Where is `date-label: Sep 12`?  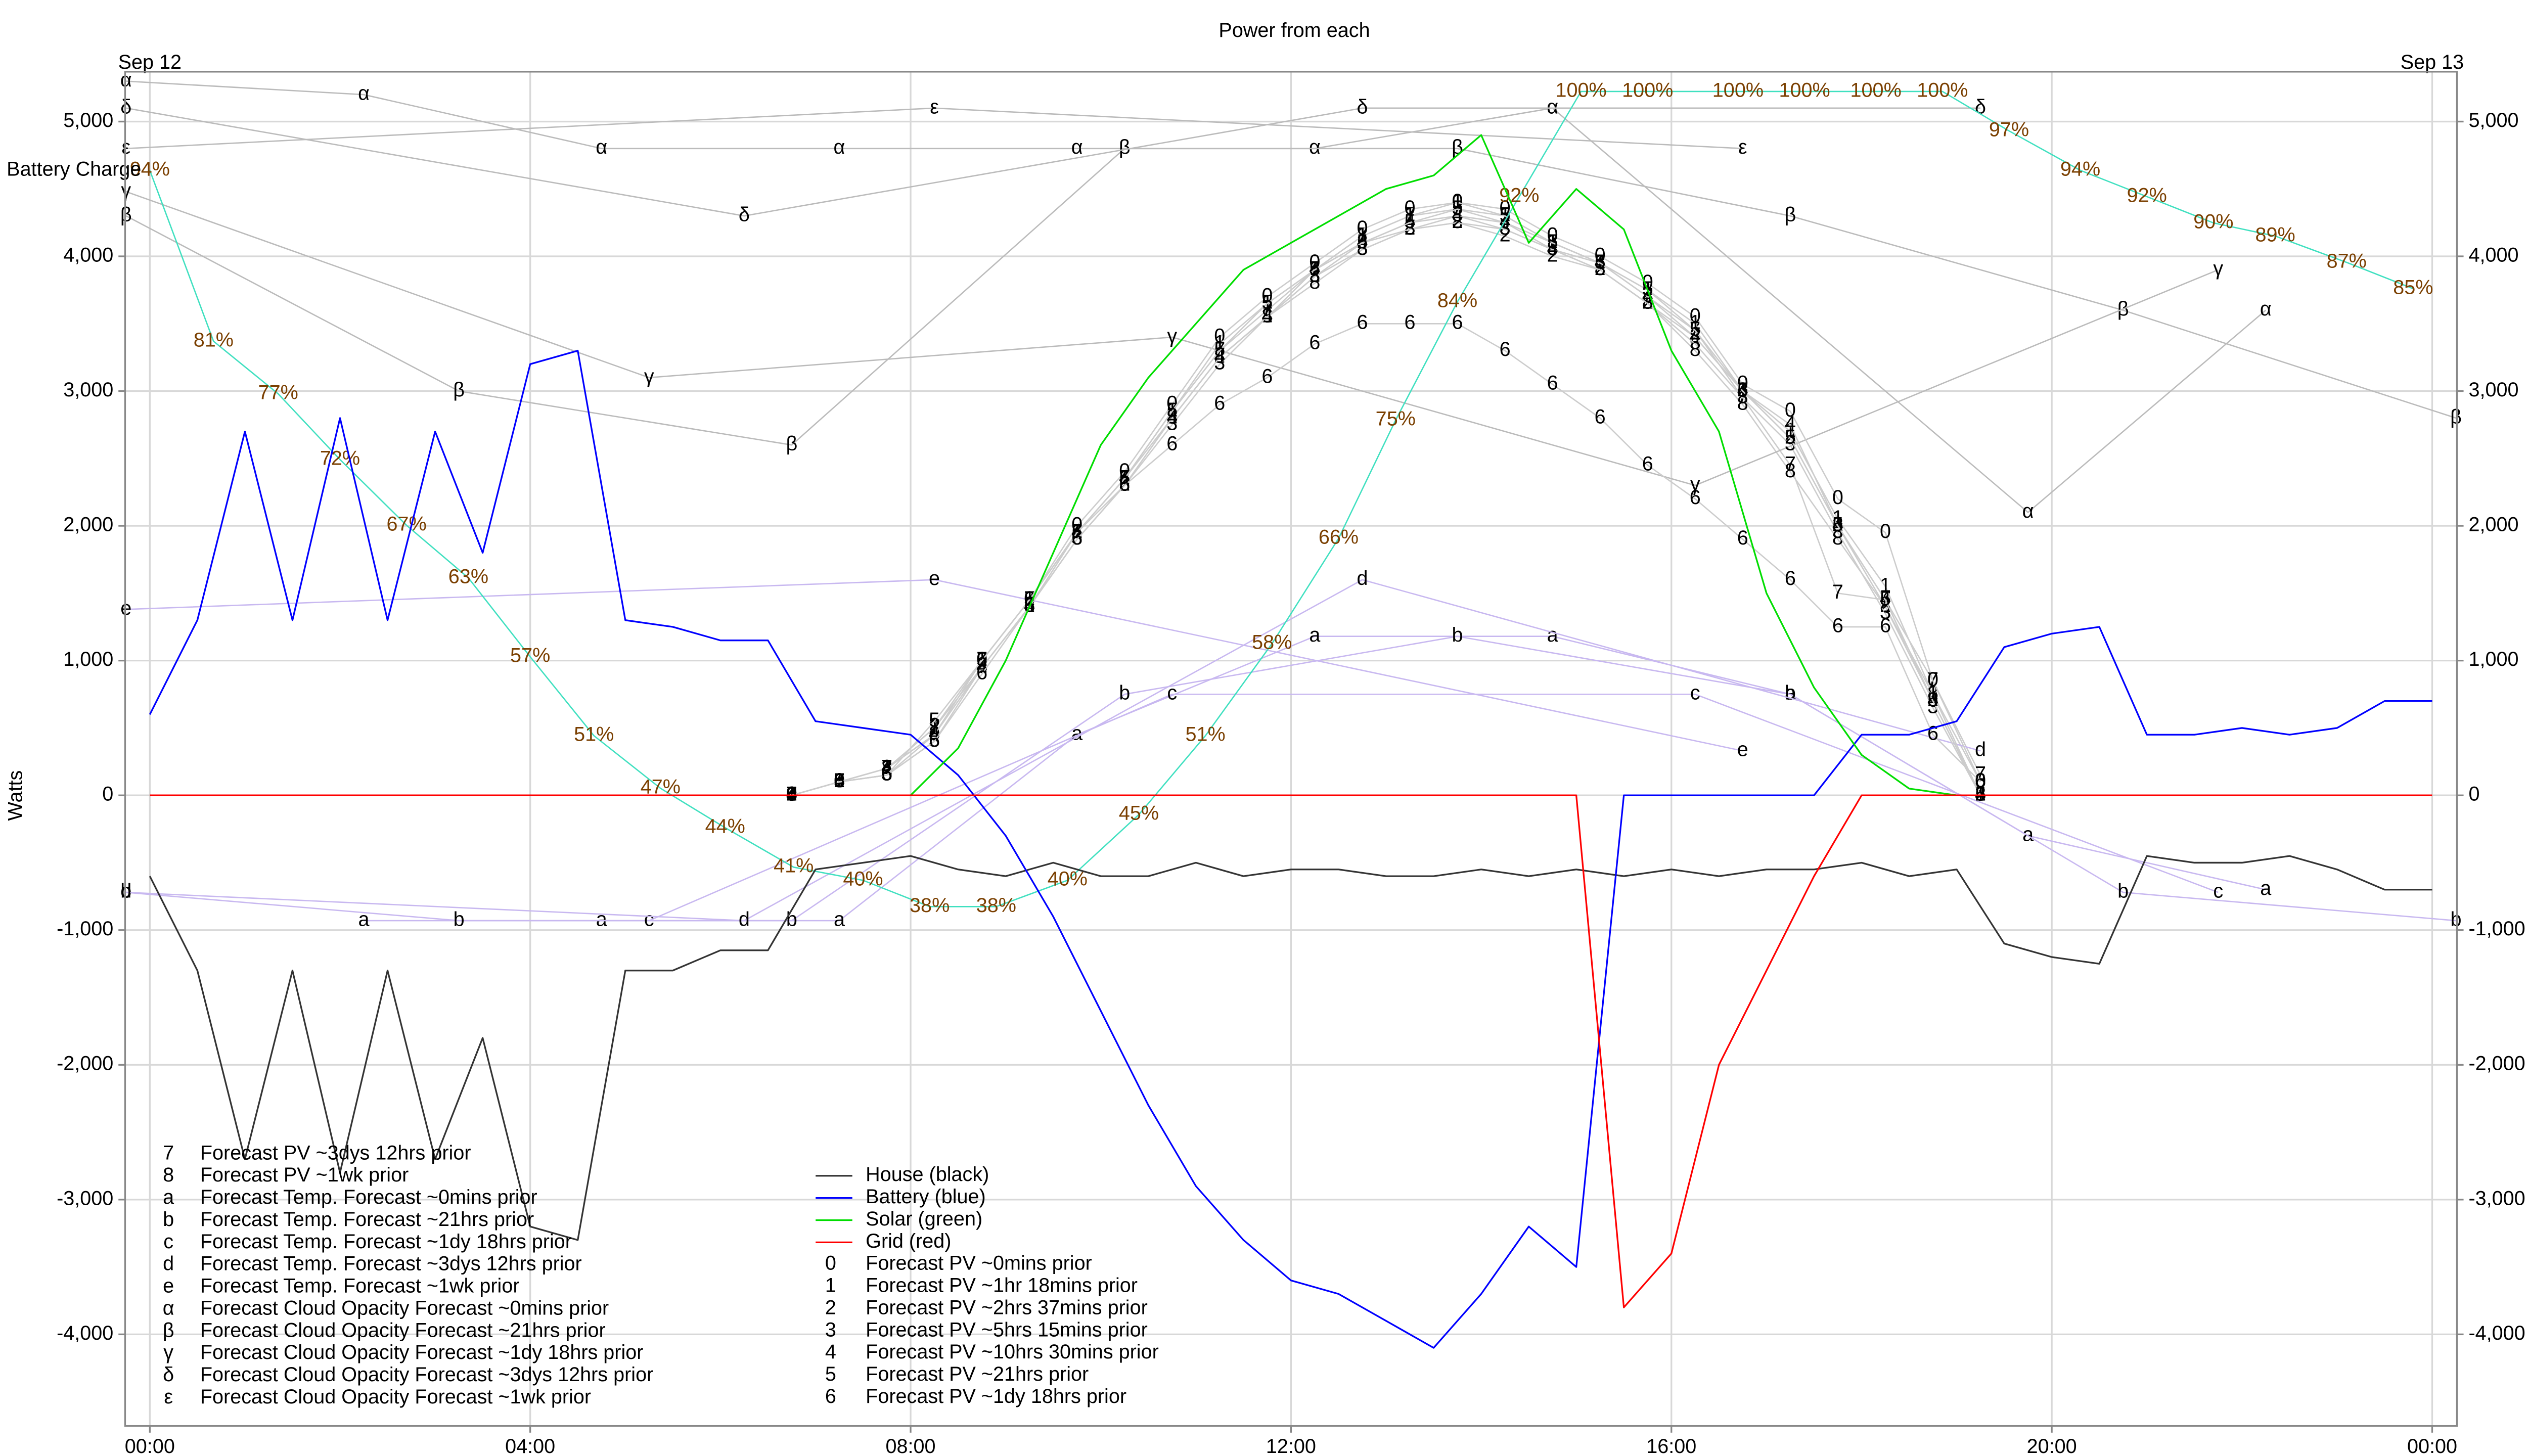
date-label: Sep 12 is located at coordinates (150, 62).